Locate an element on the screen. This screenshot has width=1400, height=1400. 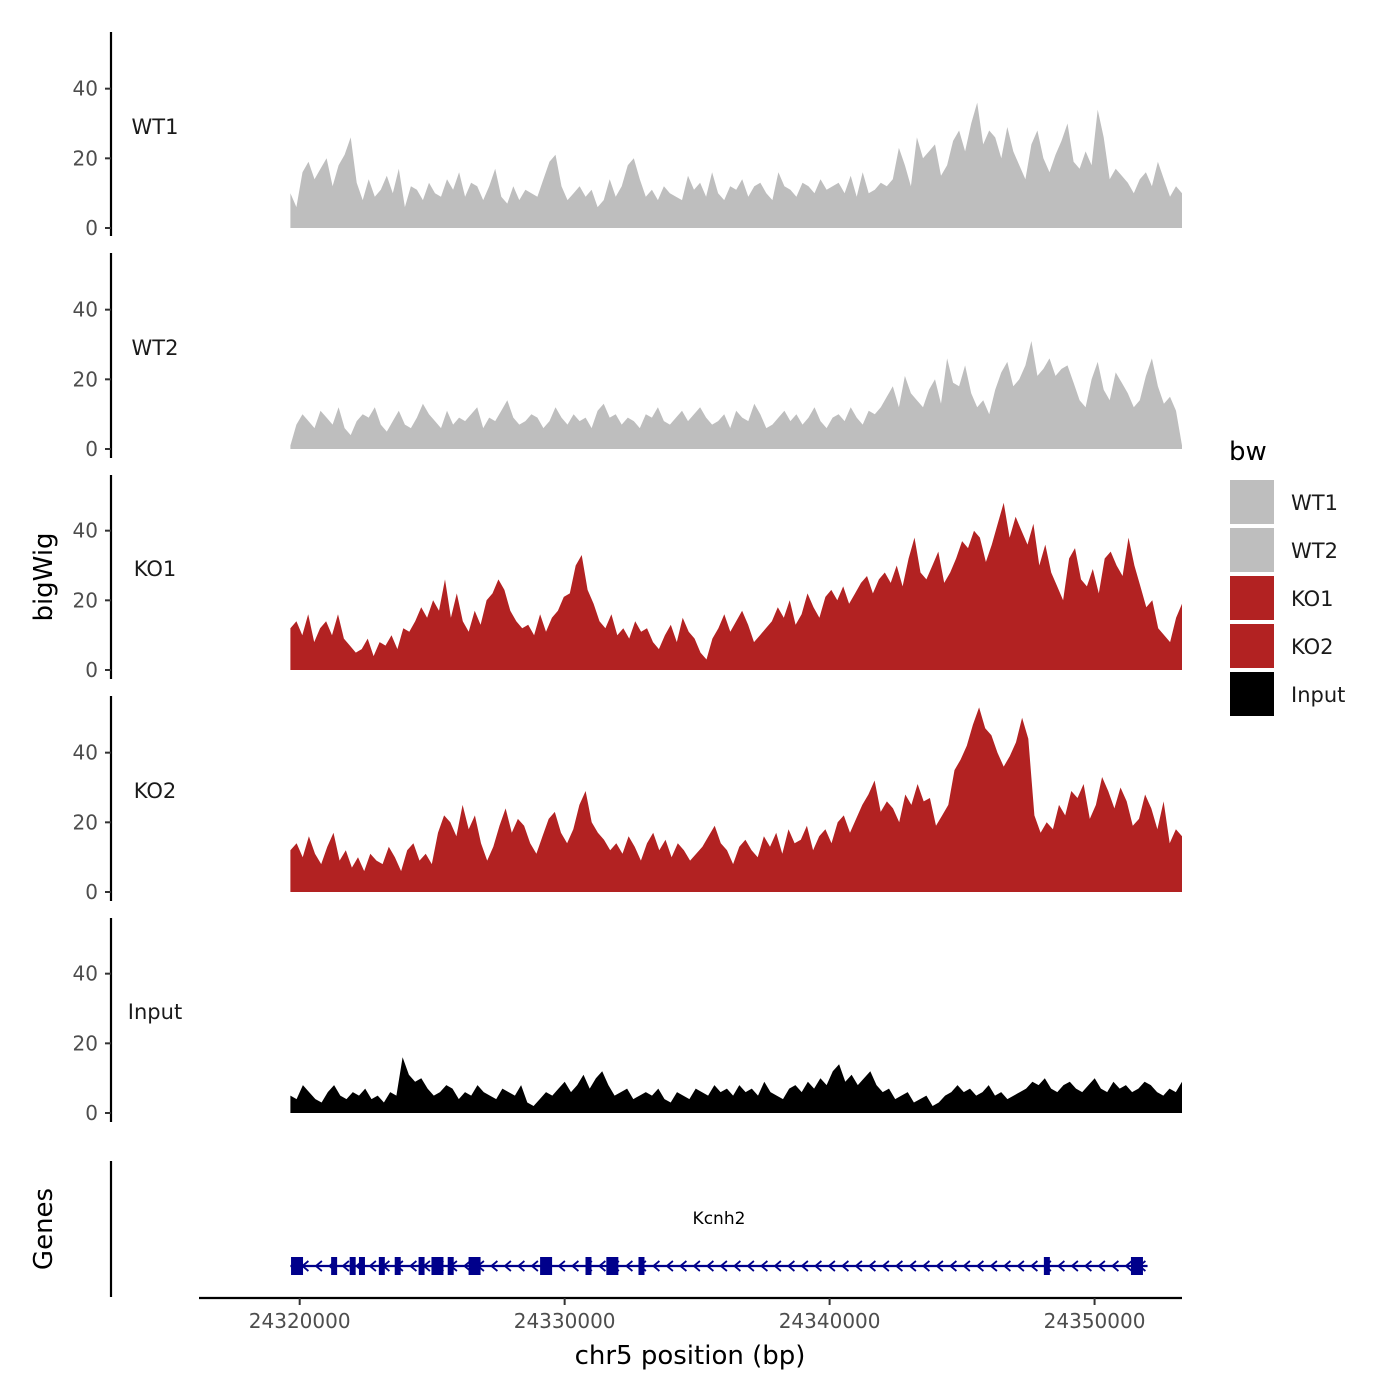
legend-item: Input is located at coordinates (1287, 694).